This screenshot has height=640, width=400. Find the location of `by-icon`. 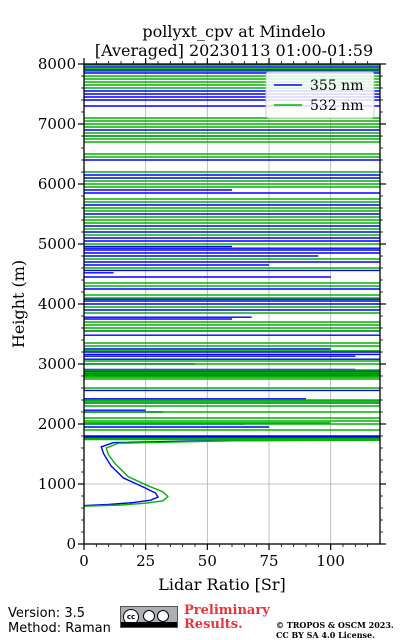

by-icon is located at coordinates (149, 616).